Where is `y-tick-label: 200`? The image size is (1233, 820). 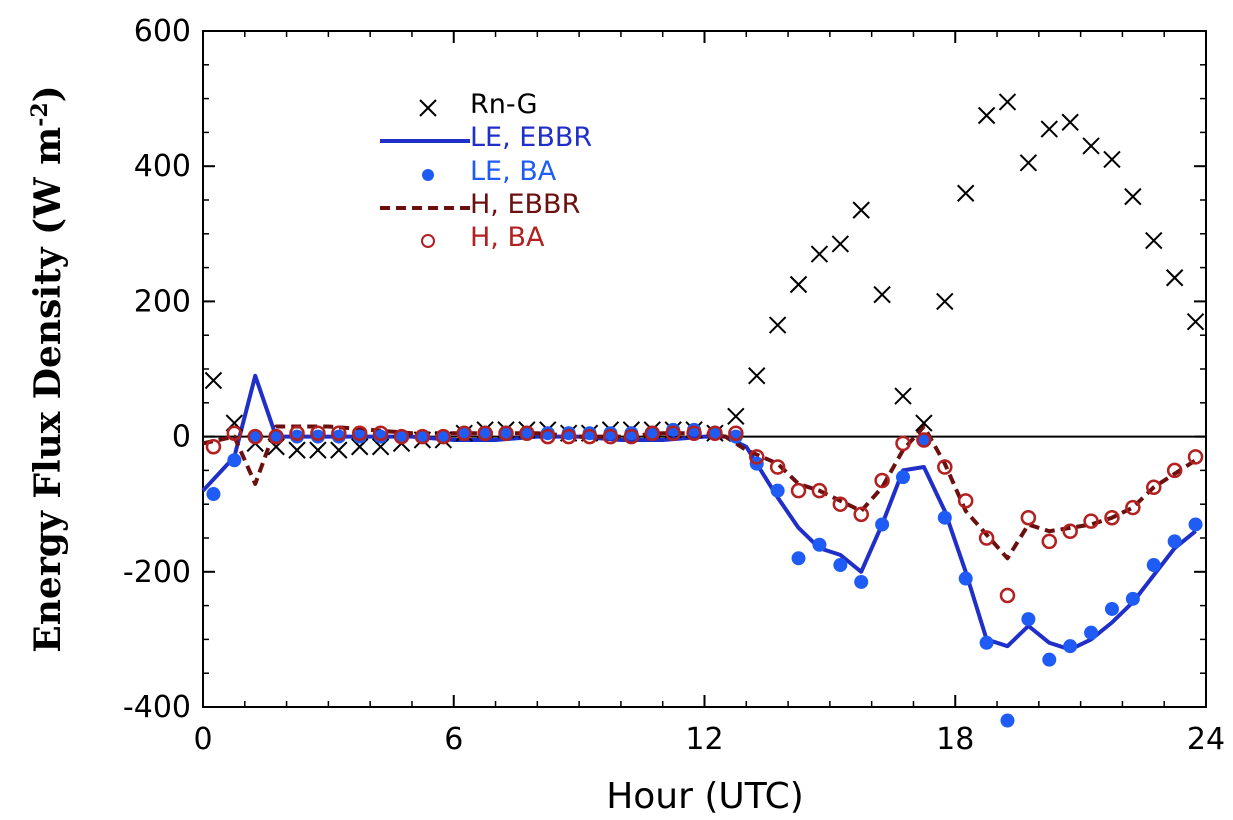
y-tick-label: 200 is located at coordinates (162, 301).